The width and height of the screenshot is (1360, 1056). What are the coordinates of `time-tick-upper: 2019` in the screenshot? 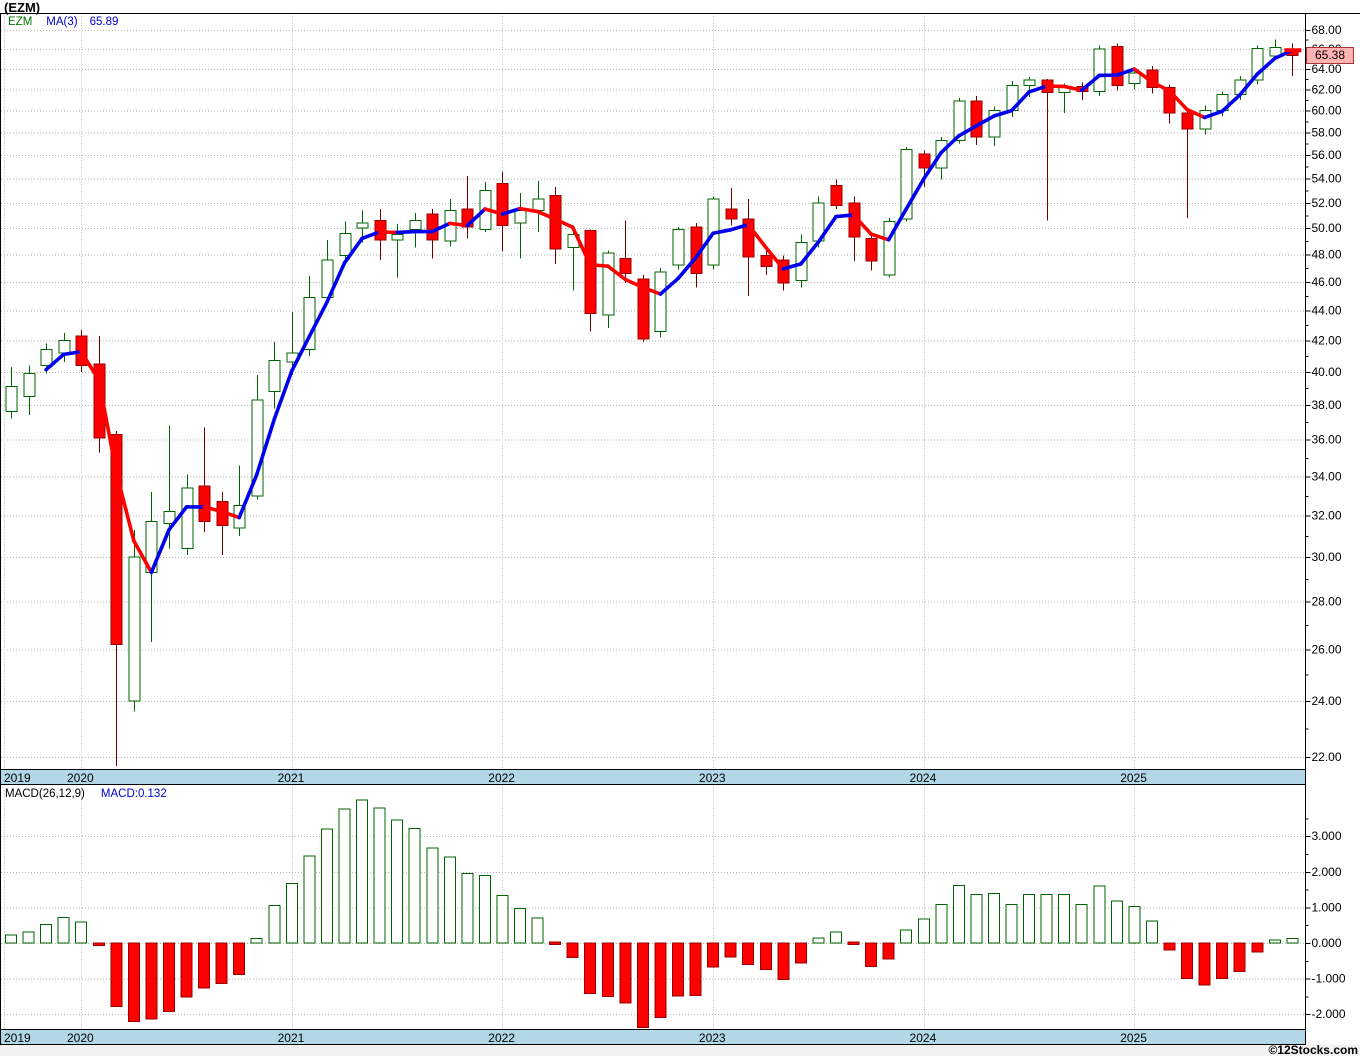 It's located at (17, 778).